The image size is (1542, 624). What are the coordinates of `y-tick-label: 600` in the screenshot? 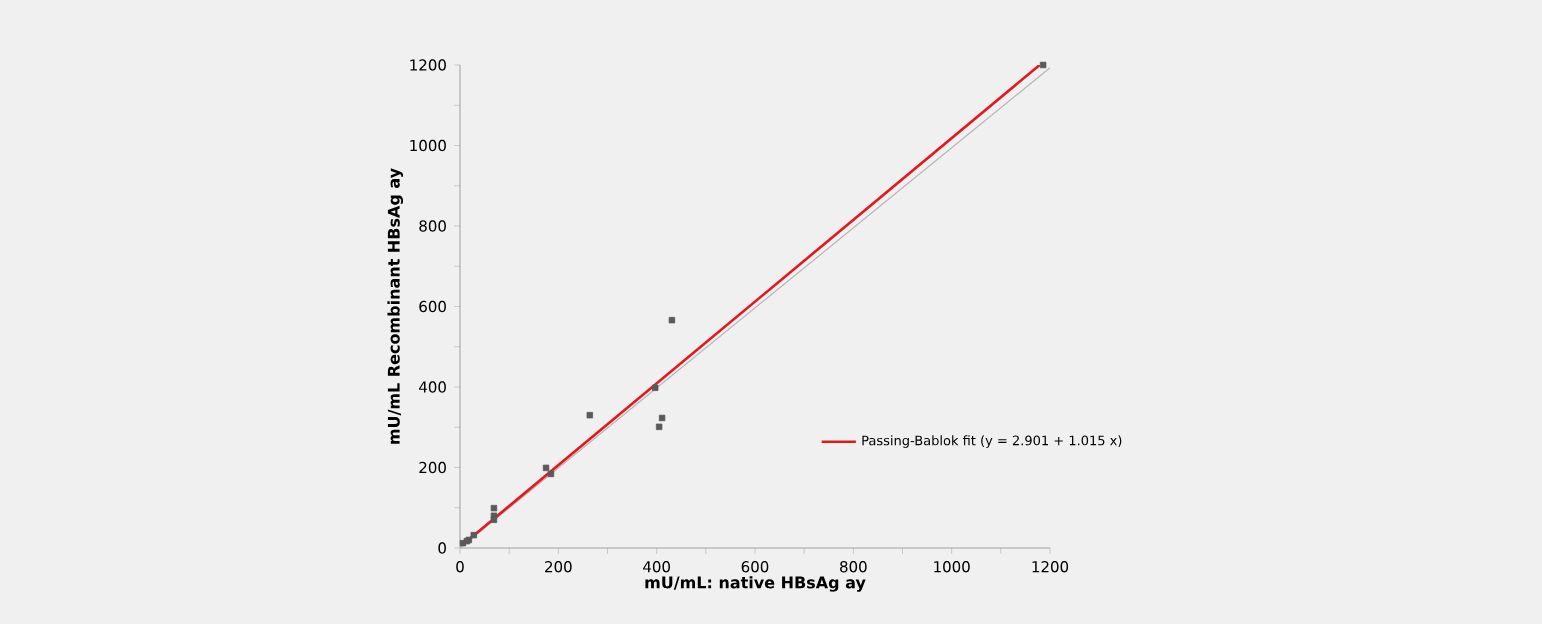 It's located at (432, 306).